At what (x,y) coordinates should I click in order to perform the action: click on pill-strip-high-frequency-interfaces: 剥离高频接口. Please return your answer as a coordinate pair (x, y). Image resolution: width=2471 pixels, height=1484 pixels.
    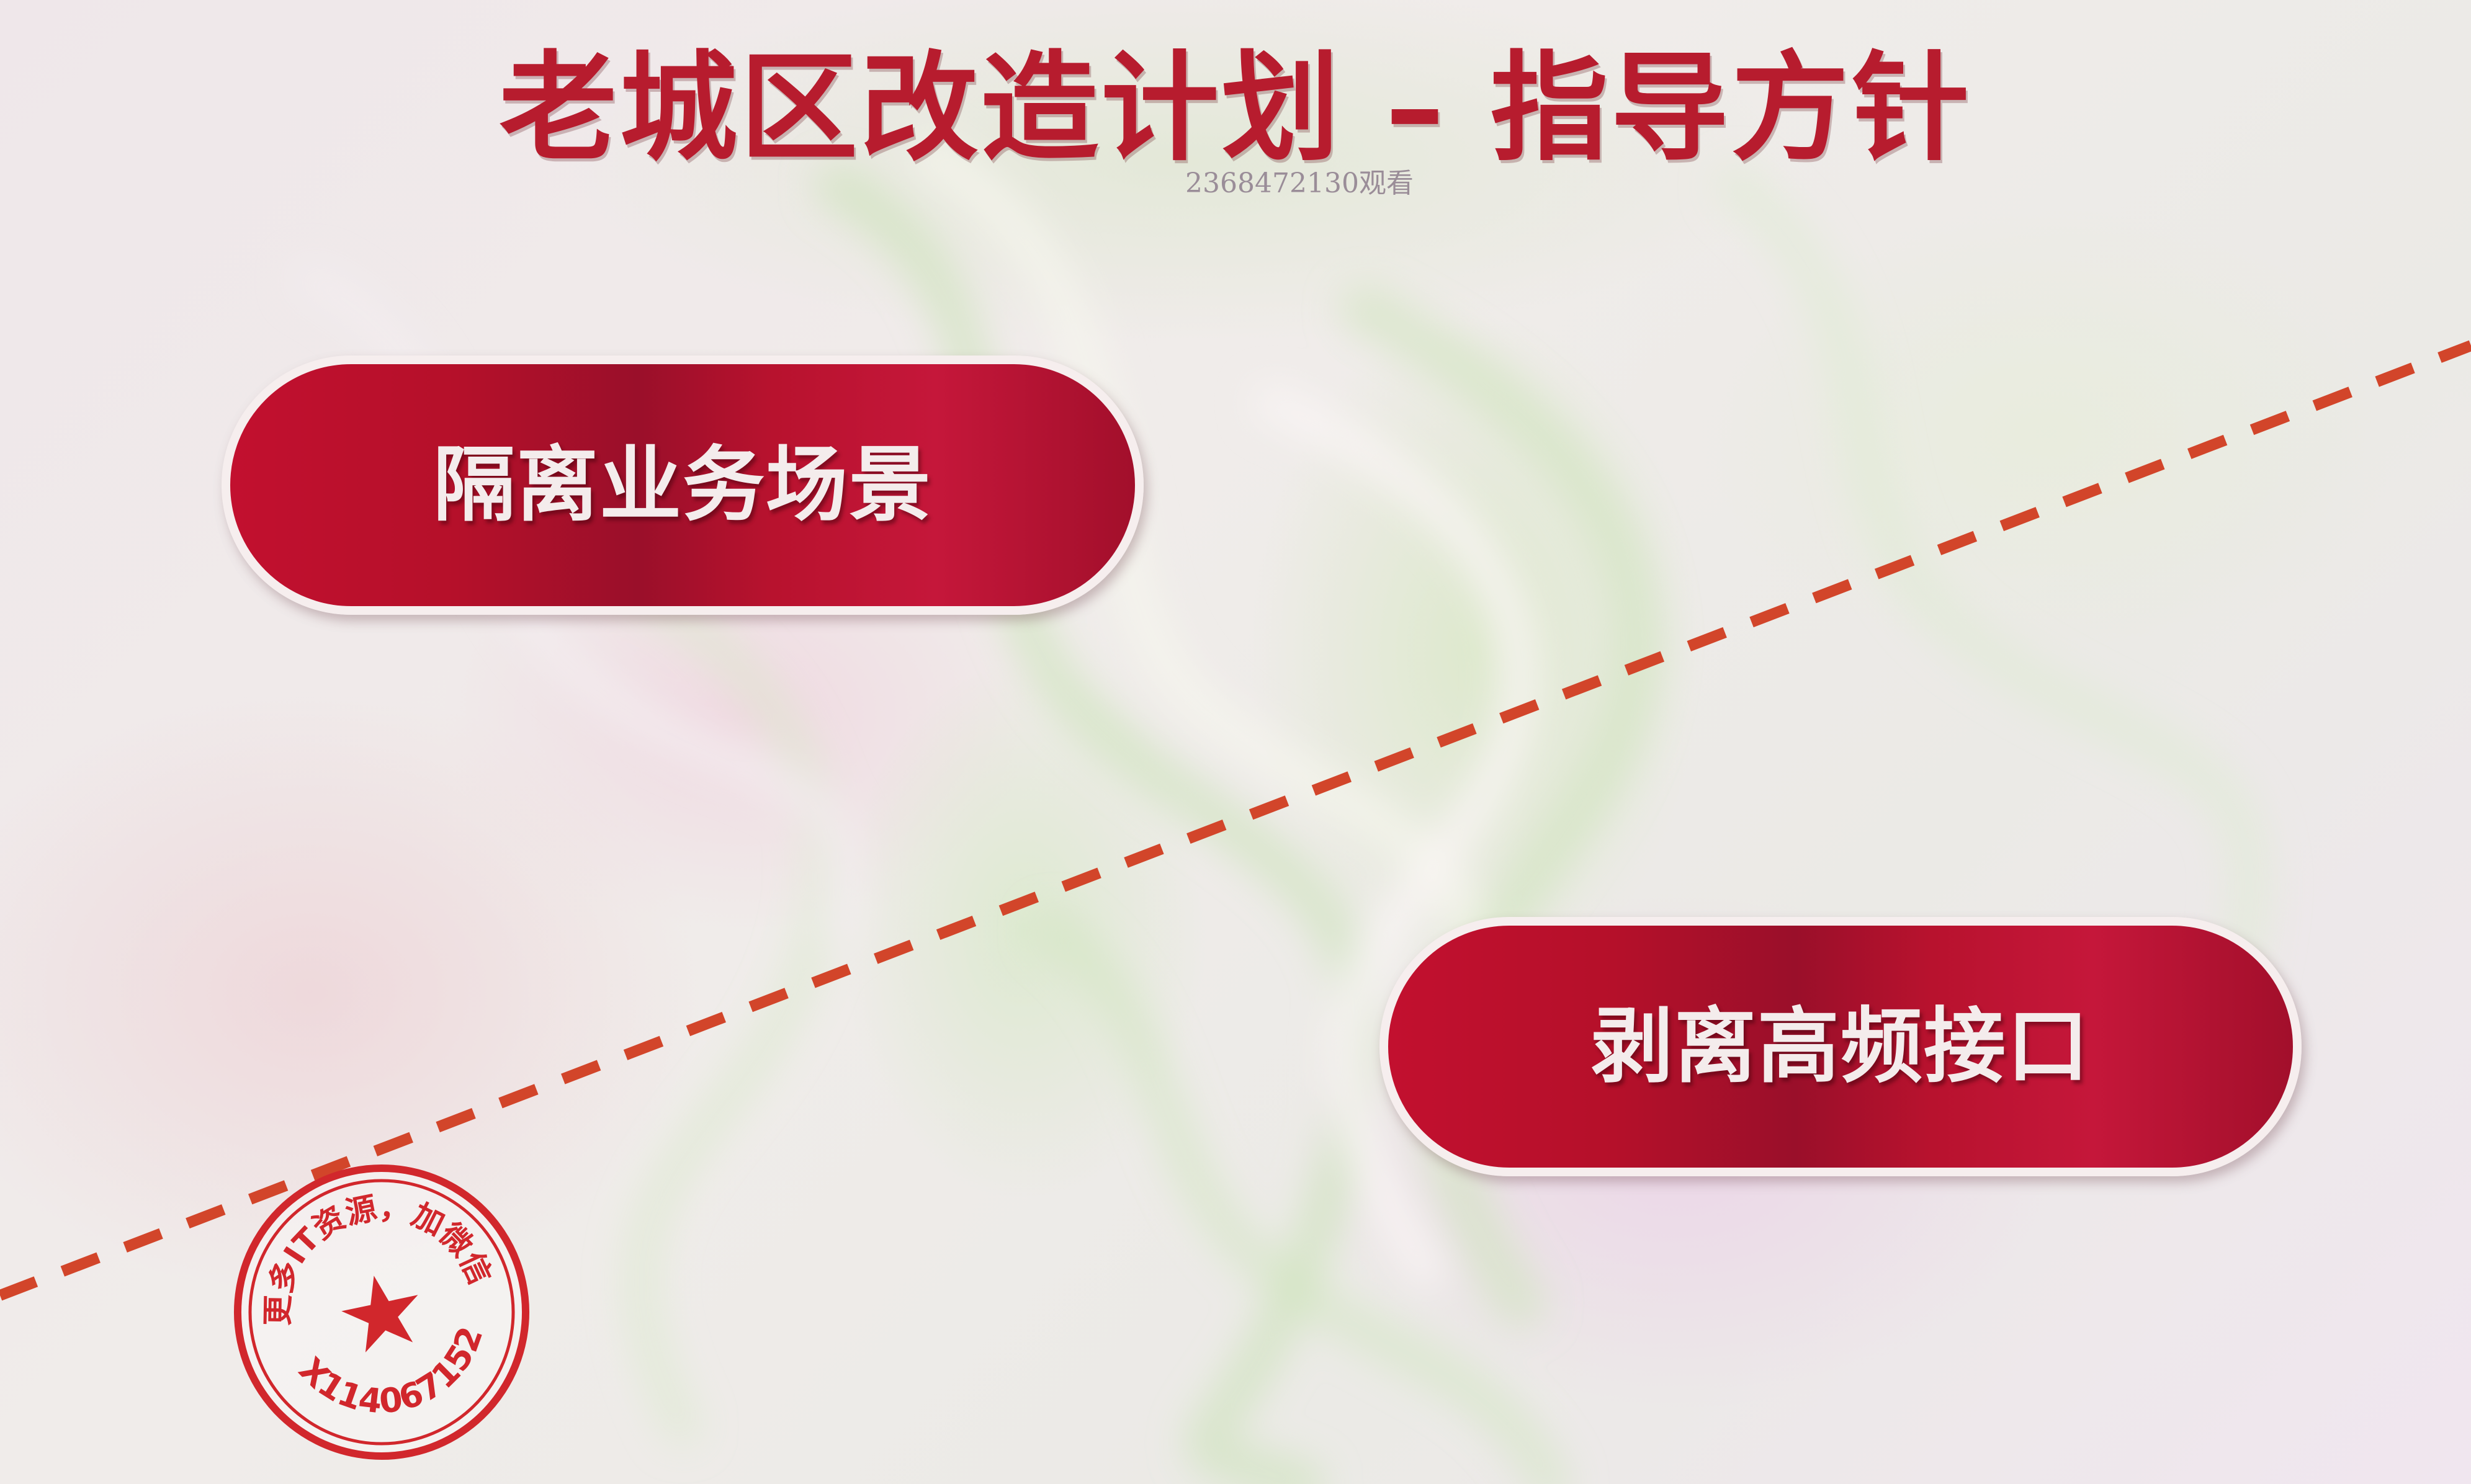
    Looking at the image, I should click on (1840, 1046).